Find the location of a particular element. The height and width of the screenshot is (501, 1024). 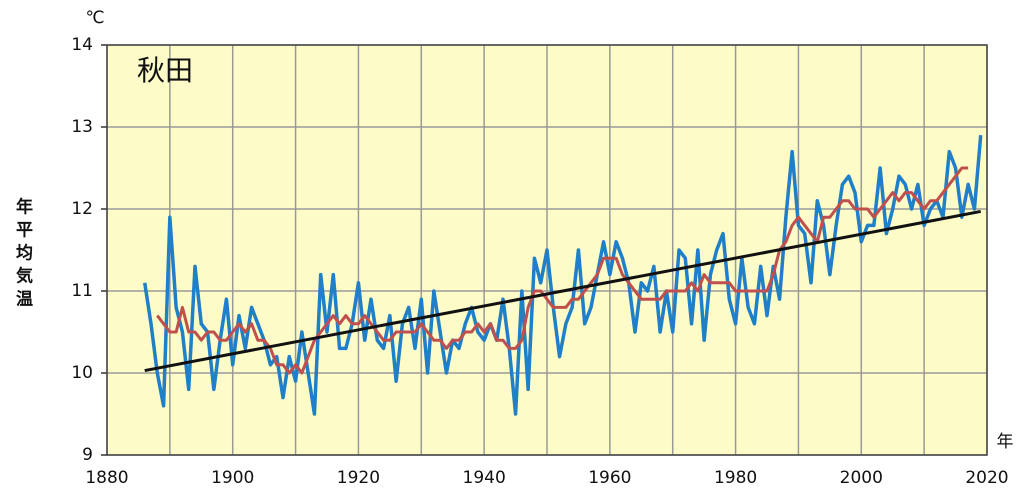

x-tick-label: 1920 is located at coordinates (358, 478).